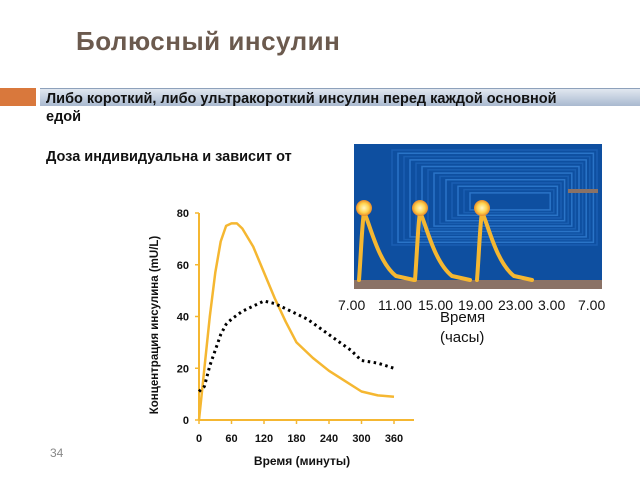 The image size is (640, 480). What do you see at coordinates (361, 439) in the screenshot?
I see `x-tick-label: 300` at bounding box center [361, 439].